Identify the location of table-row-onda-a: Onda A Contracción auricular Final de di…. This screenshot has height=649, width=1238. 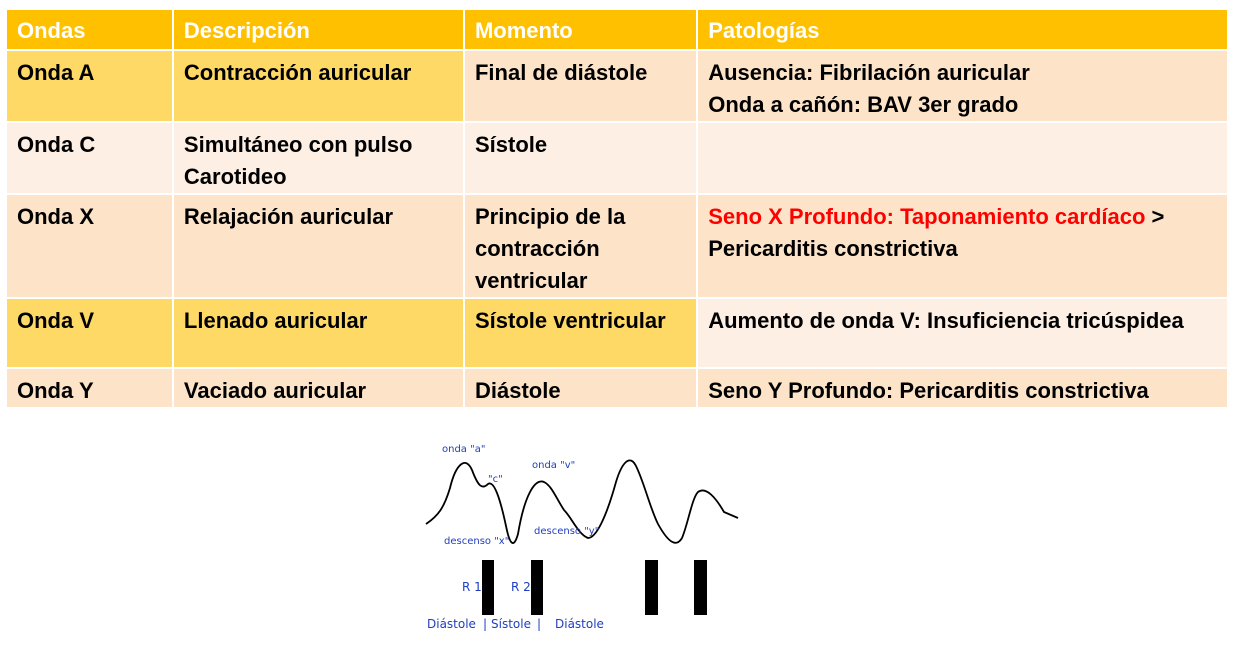
(618, 87).